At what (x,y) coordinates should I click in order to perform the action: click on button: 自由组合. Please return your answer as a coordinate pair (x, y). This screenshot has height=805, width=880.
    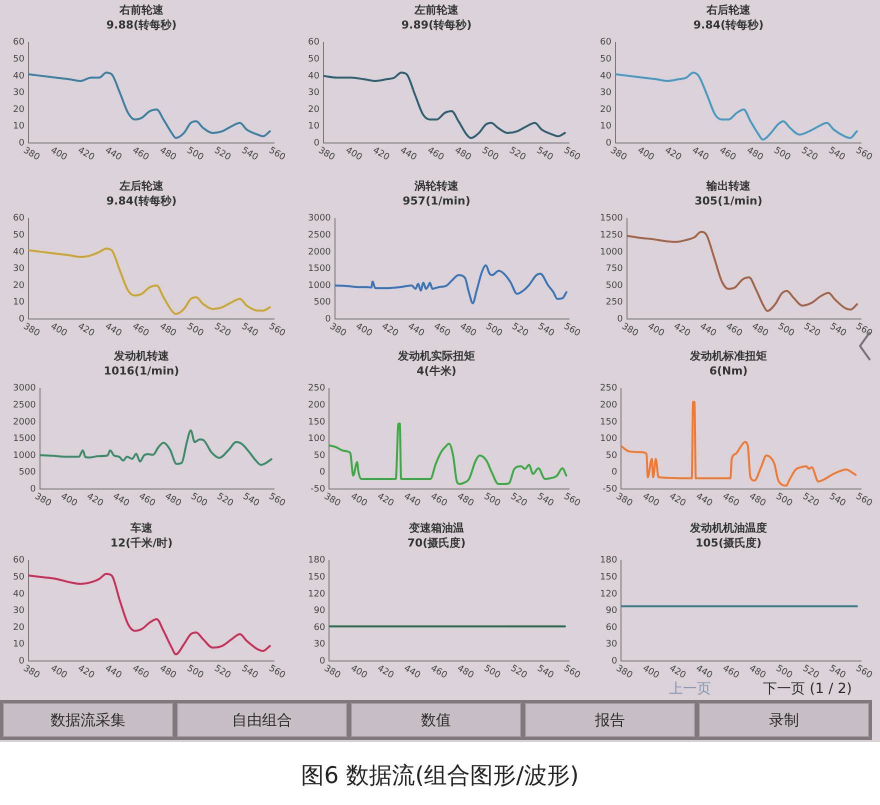
    Looking at the image, I should click on (262, 720).